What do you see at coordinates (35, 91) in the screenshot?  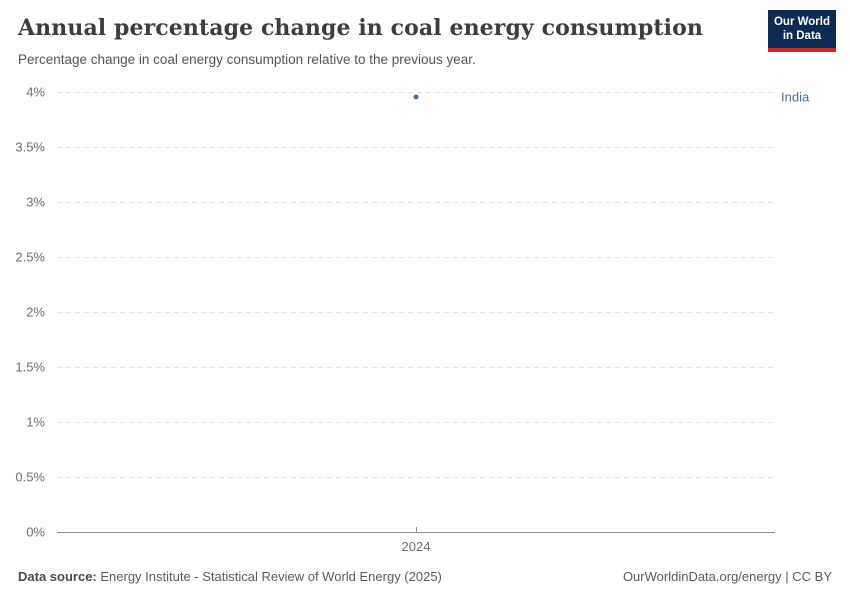 I see `y-tick-label: 4%` at bounding box center [35, 91].